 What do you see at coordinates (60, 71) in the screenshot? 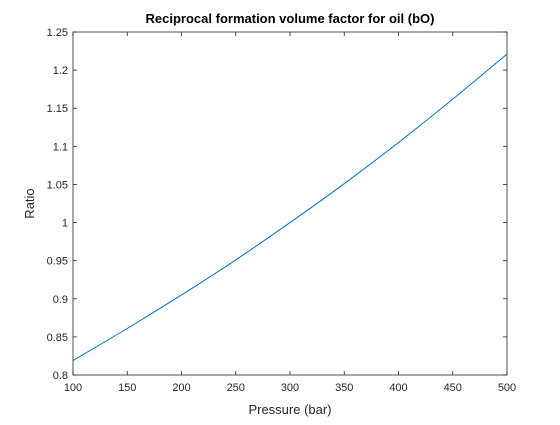
I see `y-tick-label: 1.2` at bounding box center [60, 71].